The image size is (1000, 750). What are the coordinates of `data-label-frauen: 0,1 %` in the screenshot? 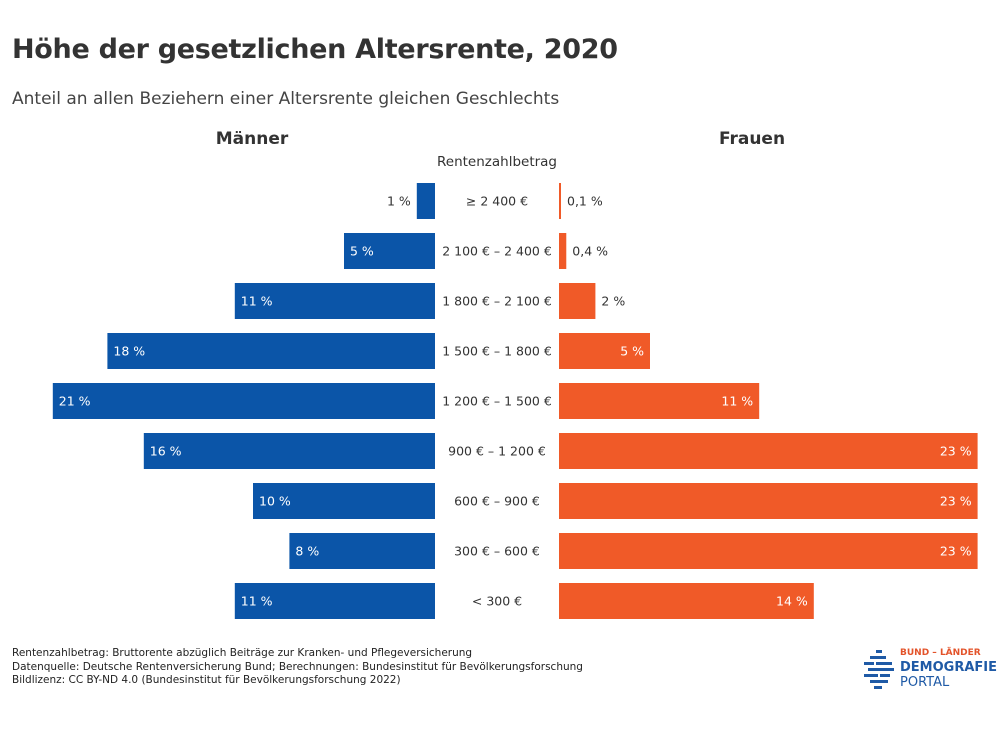 It's located at (585, 201).